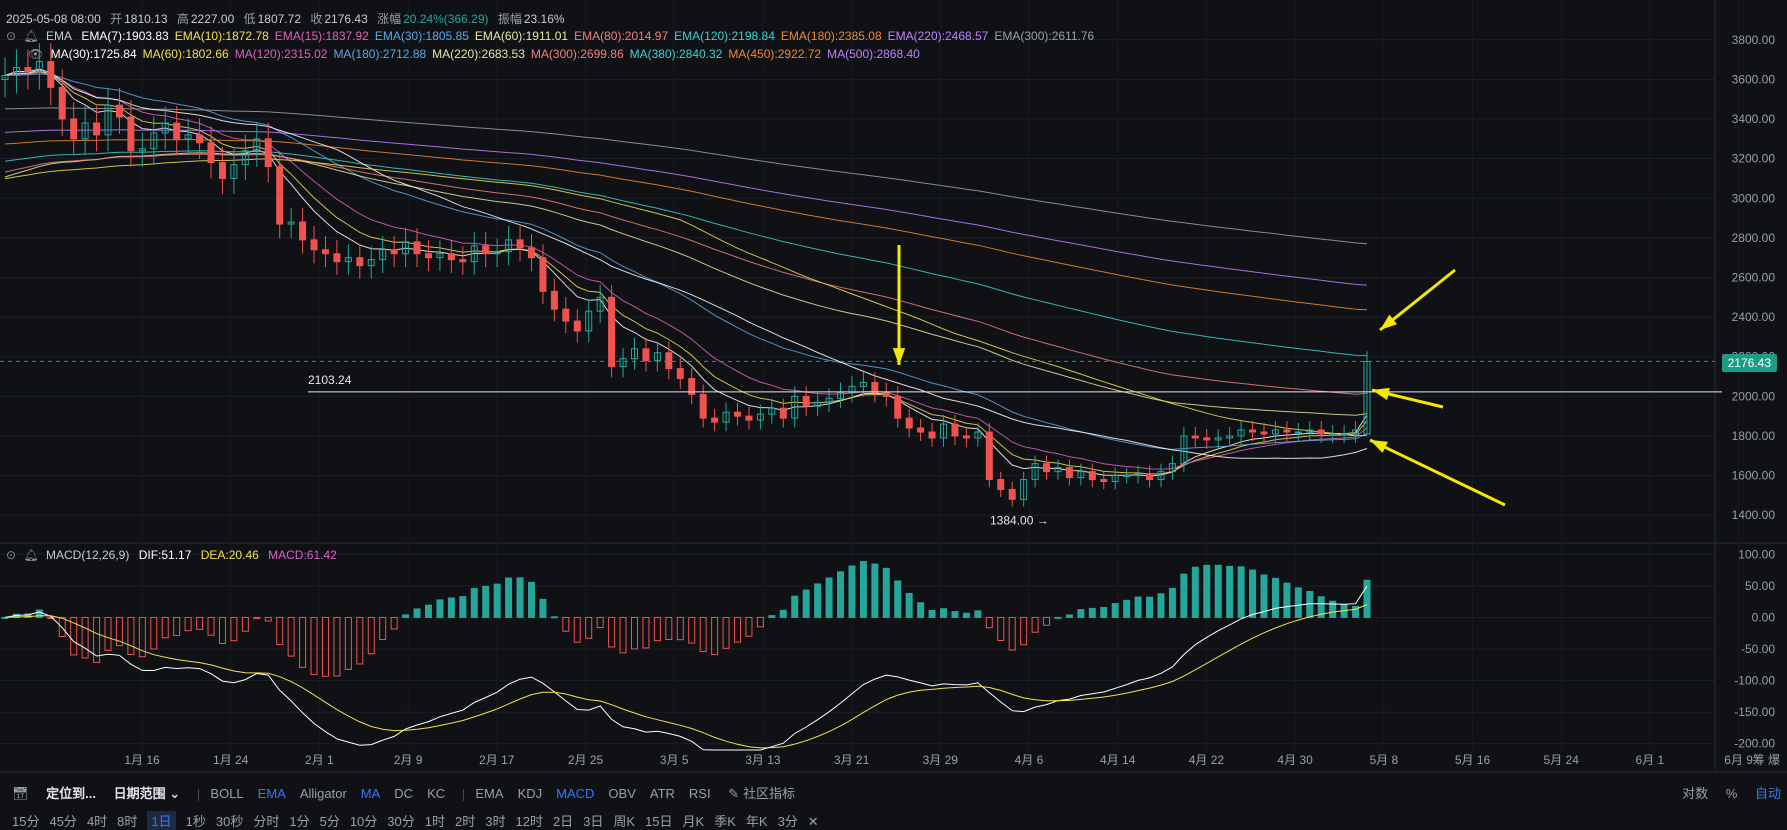  I want to click on close-icon: ✕, so click(813, 821).